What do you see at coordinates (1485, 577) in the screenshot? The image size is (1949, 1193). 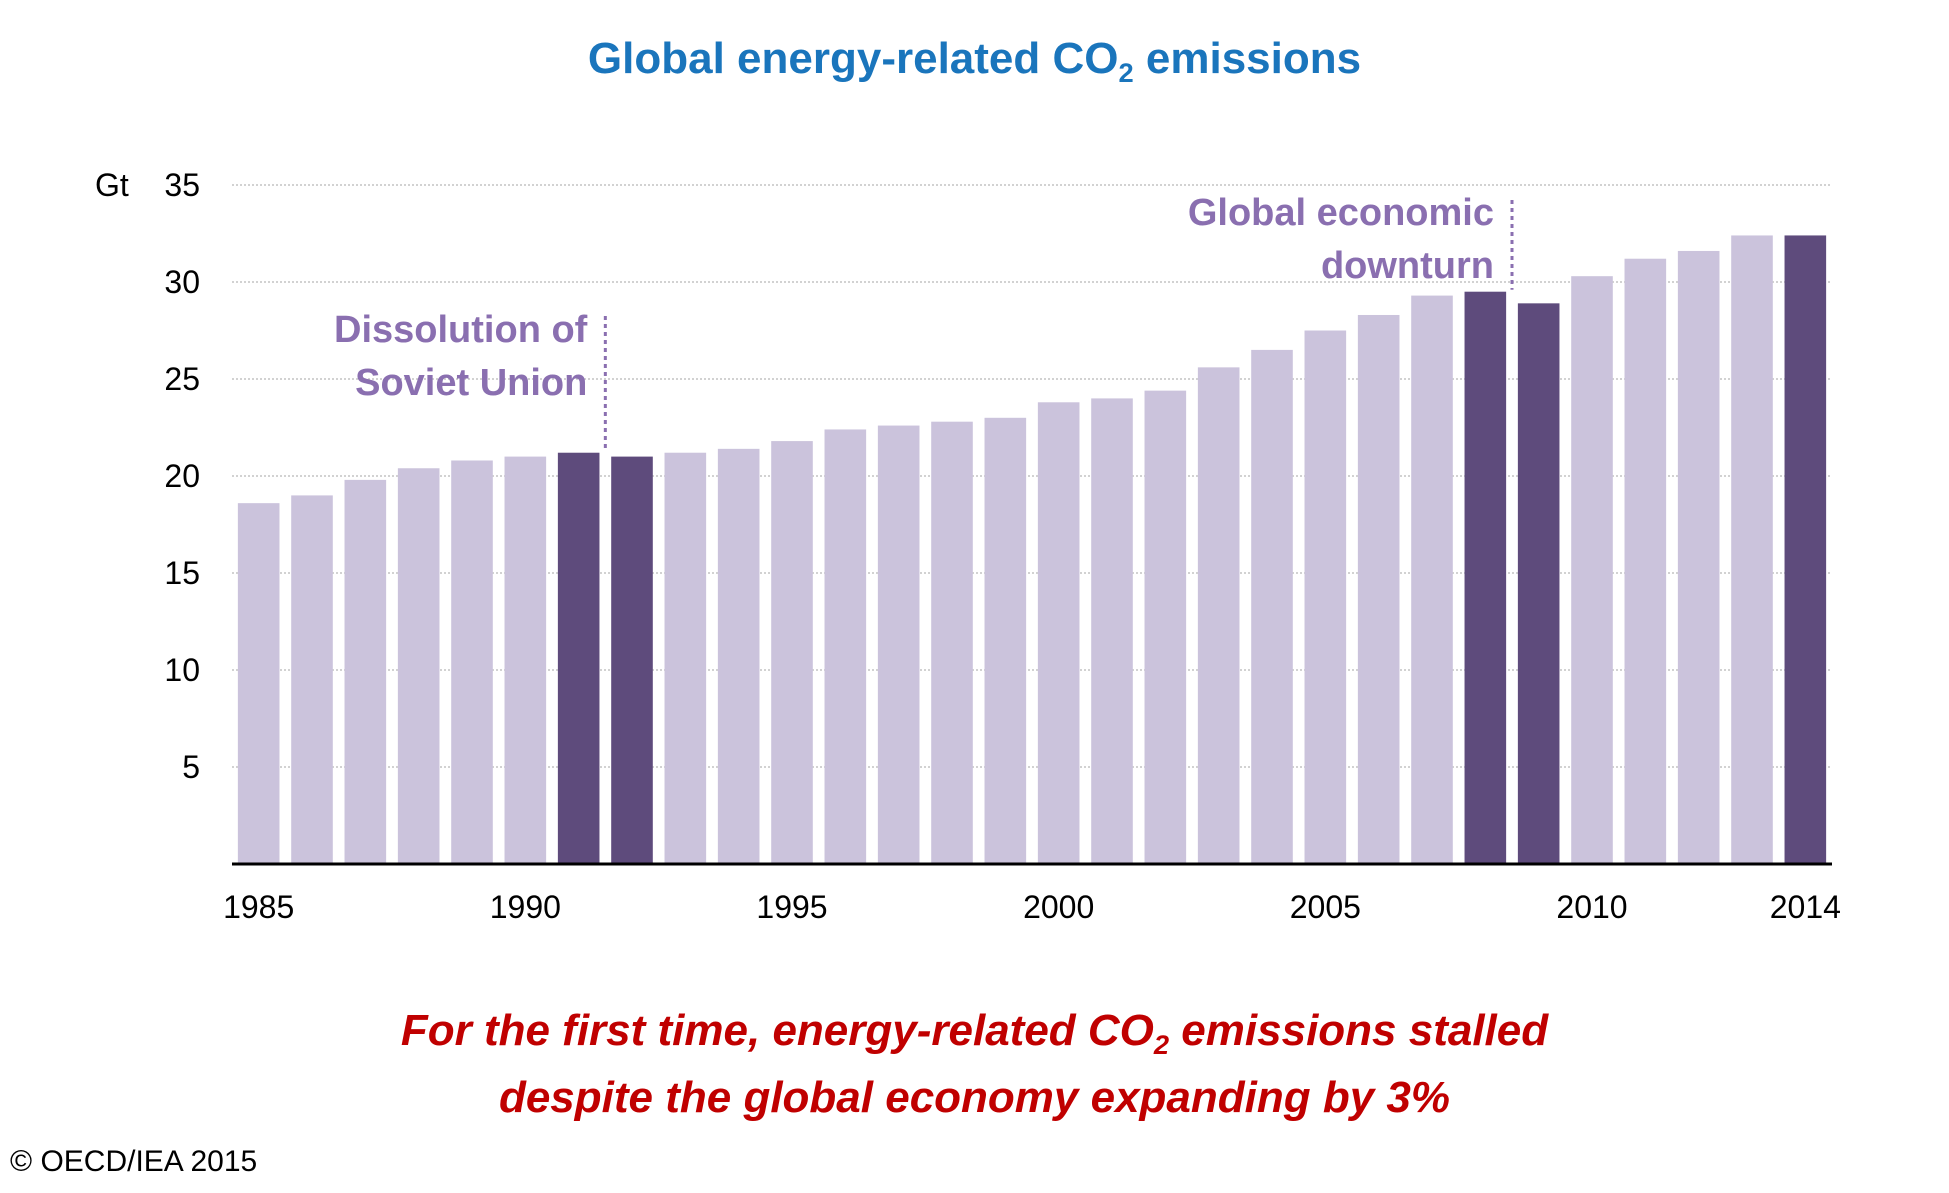 I see `bar-2008` at bounding box center [1485, 577].